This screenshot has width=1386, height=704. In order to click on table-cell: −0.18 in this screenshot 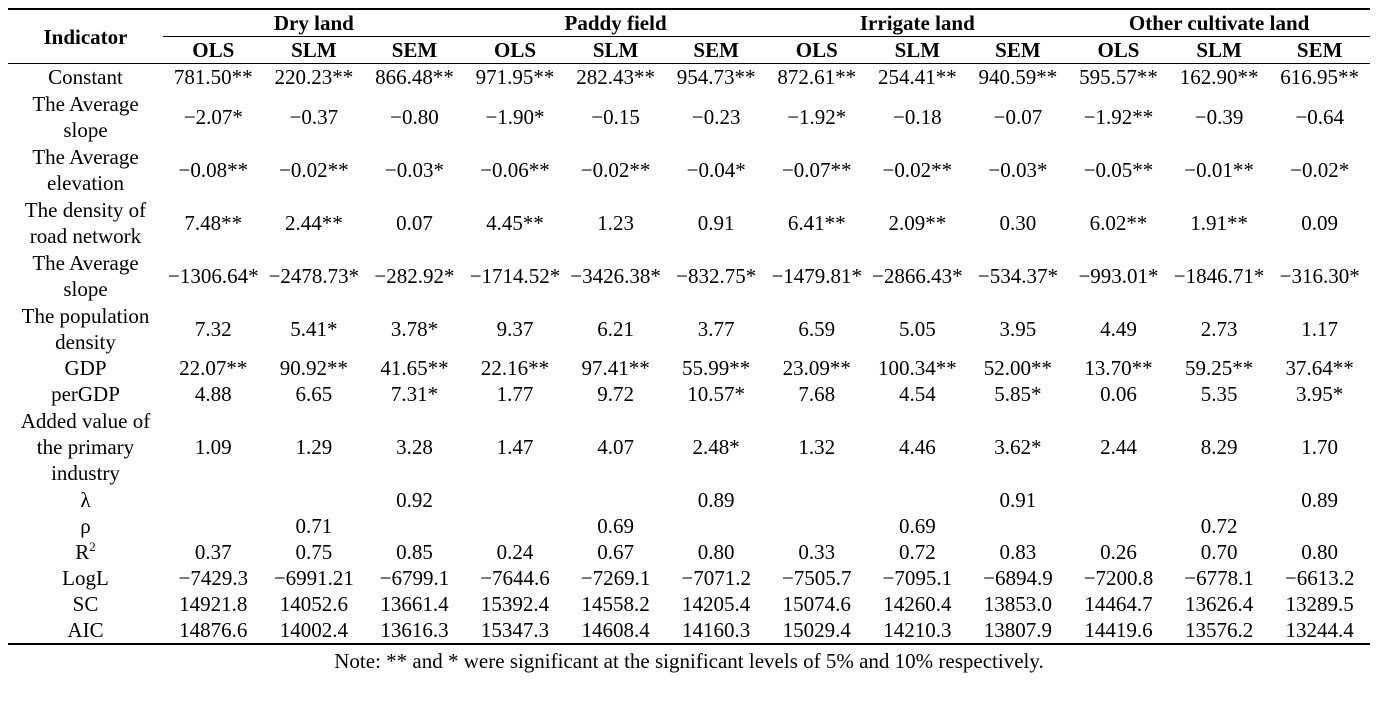, I will do `click(917, 116)`.